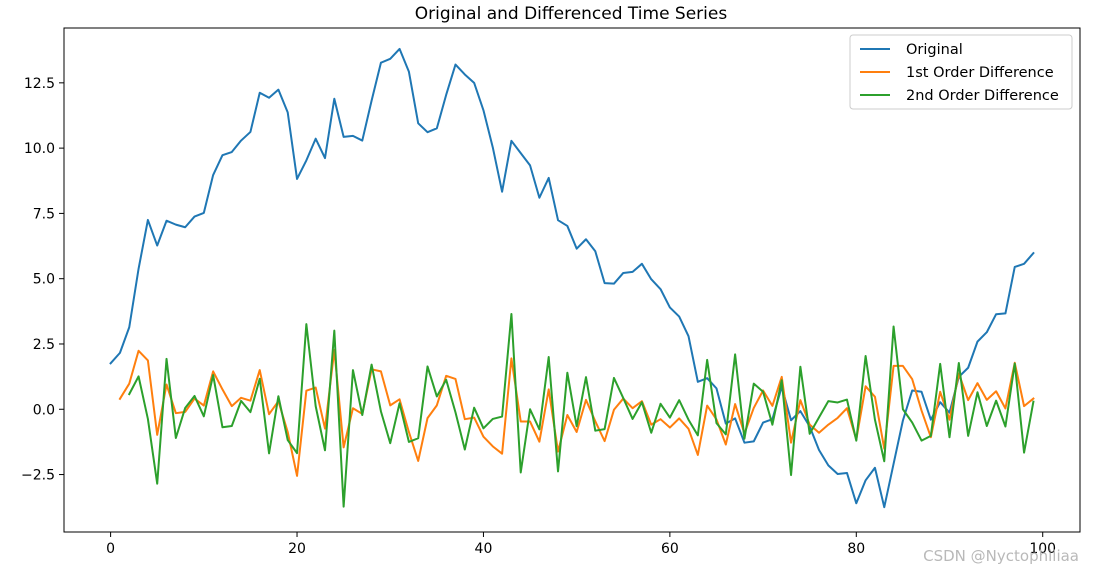  What do you see at coordinates (39, 149) in the screenshot?
I see `y-tick-label: 10.0` at bounding box center [39, 149].